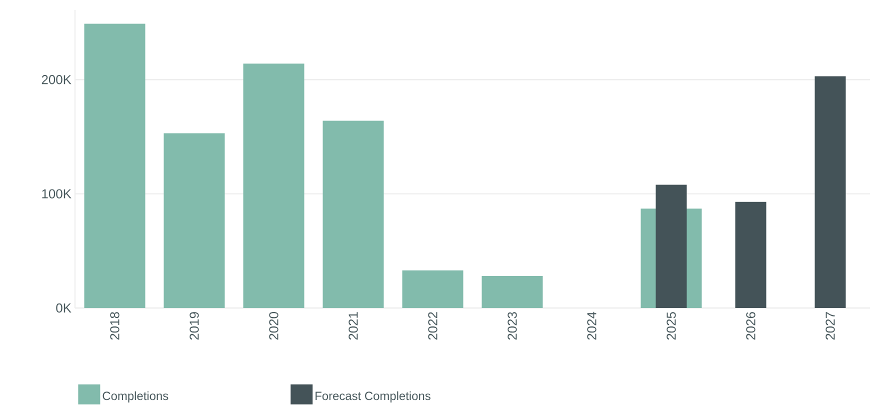 Image resolution: width=876 pixels, height=410 pixels. What do you see at coordinates (135, 396) in the screenshot?
I see `legend-label: Completions` at bounding box center [135, 396].